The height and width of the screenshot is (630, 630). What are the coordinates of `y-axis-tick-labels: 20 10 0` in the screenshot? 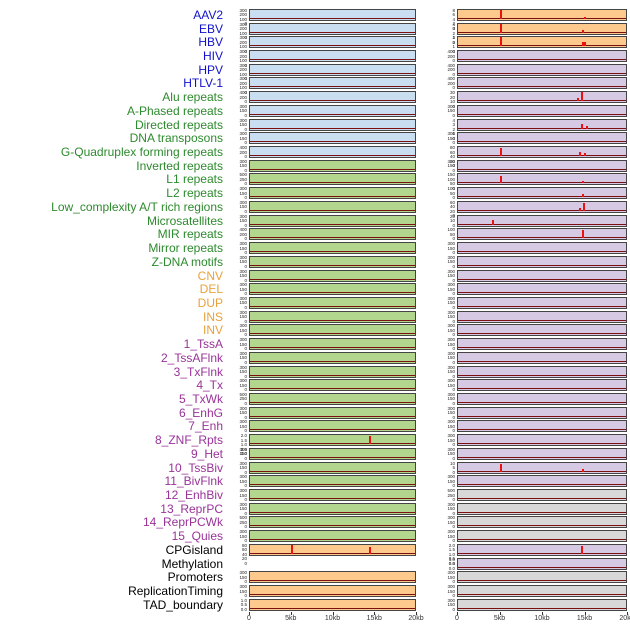 It's located at (436, 220).